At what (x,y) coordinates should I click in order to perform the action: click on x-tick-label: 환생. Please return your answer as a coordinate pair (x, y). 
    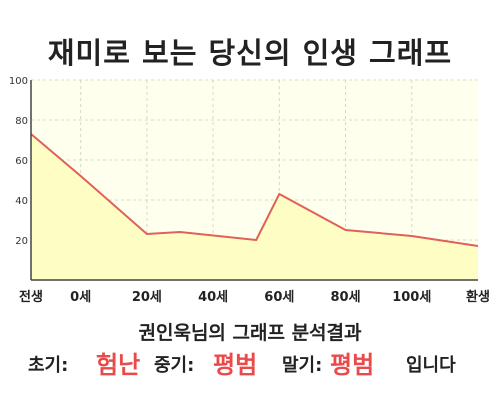
    Looking at the image, I should click on (478, 297).